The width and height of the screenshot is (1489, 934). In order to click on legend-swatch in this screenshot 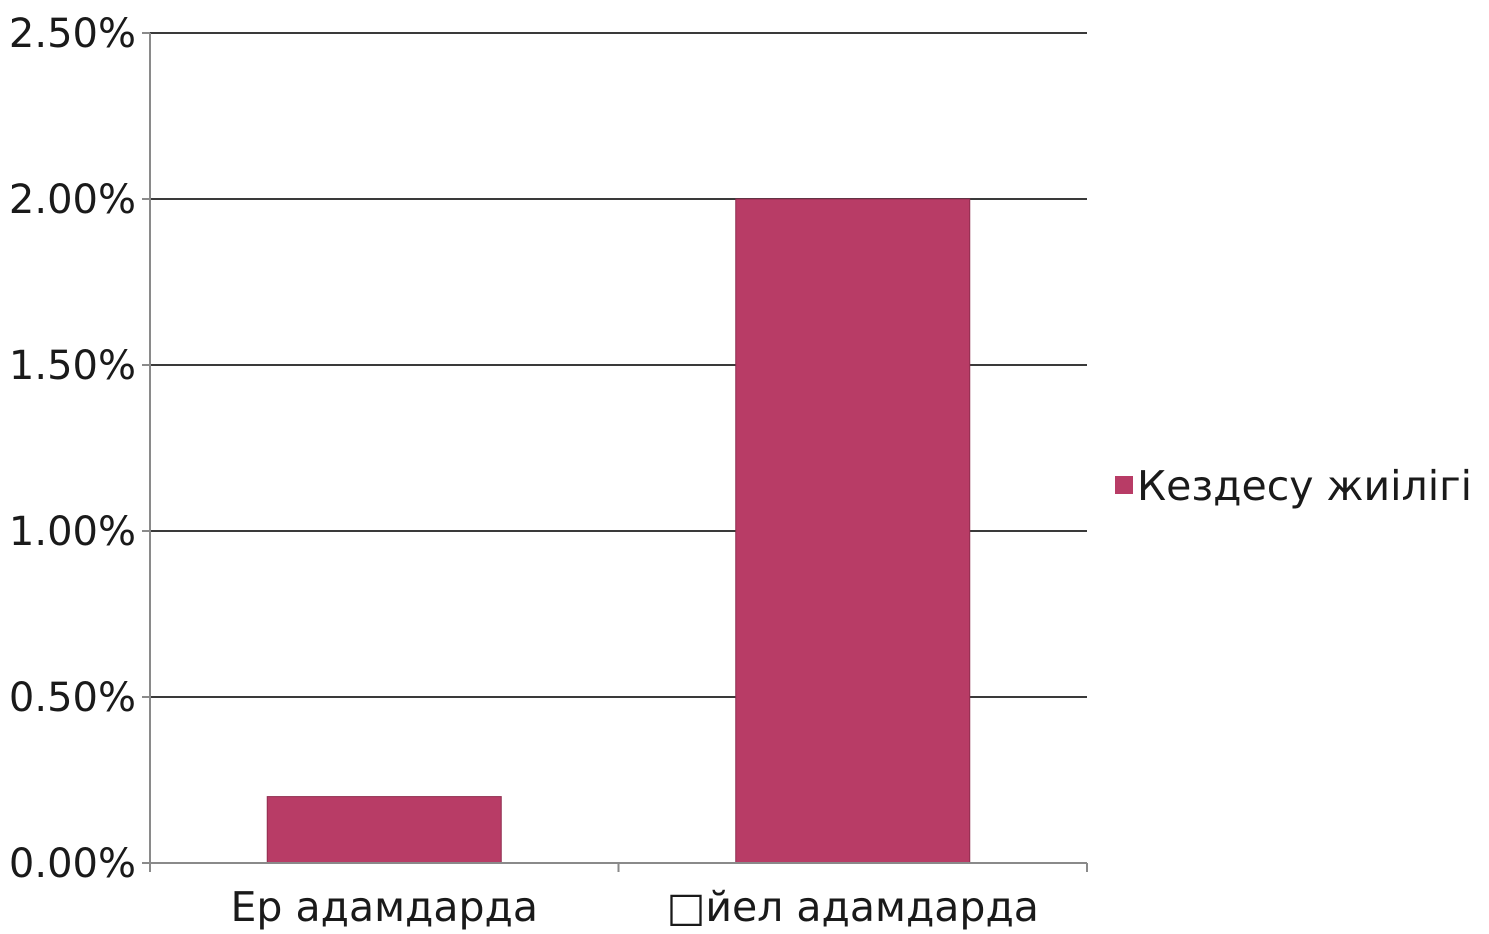, I will do `click(1124, 485)`.